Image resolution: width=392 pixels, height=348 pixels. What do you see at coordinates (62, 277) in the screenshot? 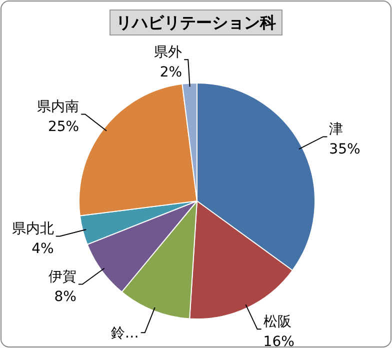
I see `slice-label: 伊賀` at bounding box center [62, 277].